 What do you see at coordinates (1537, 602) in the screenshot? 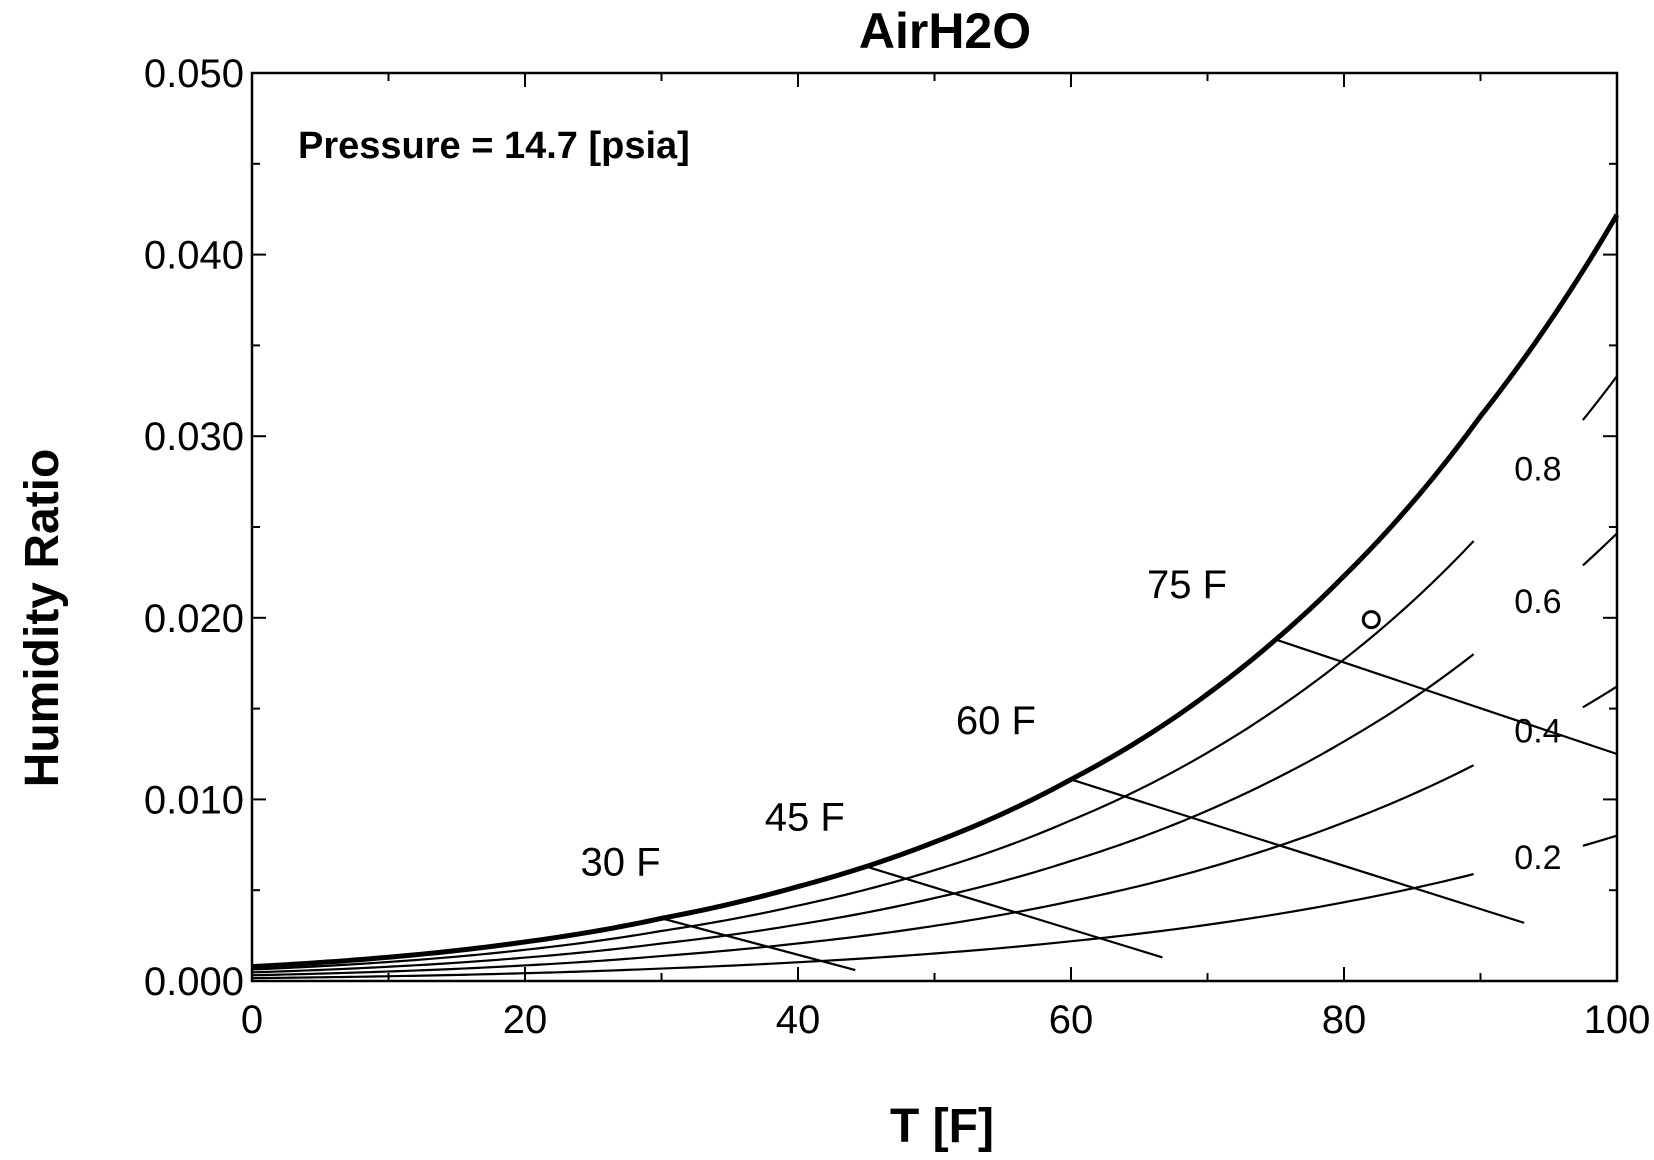
I see `rh-label: 0.6` at bounding box center [1537, 602].